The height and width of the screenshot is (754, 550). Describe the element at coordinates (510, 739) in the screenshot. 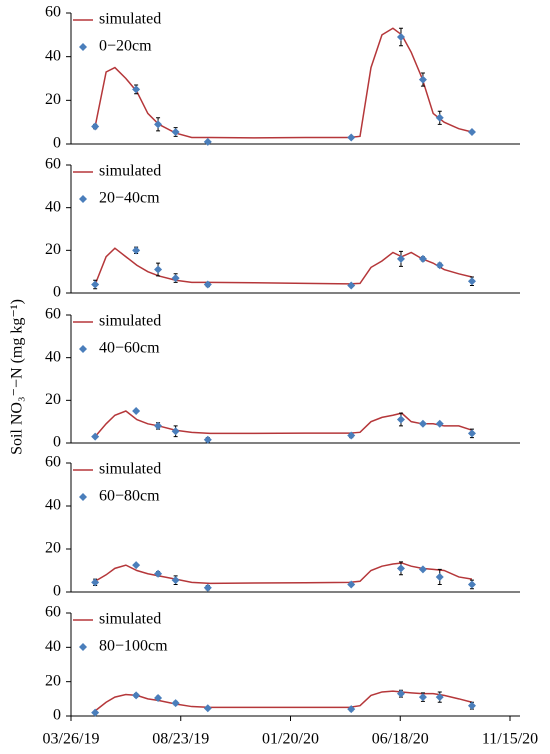

I see `x-tick-label: 11/15/20` at that location.